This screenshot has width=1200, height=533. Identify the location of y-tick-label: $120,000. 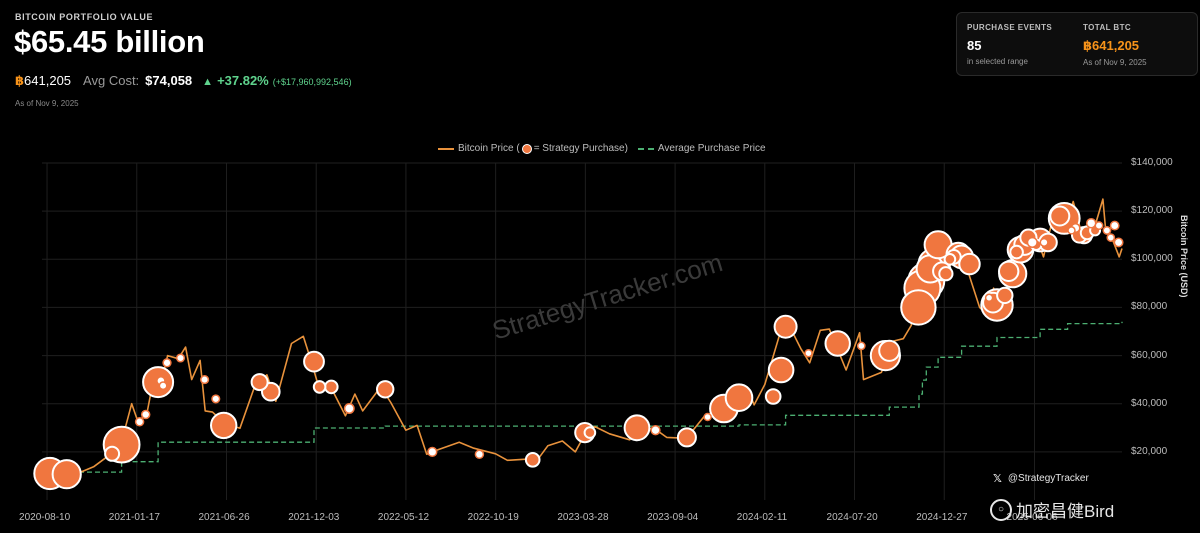
(1152, 211).